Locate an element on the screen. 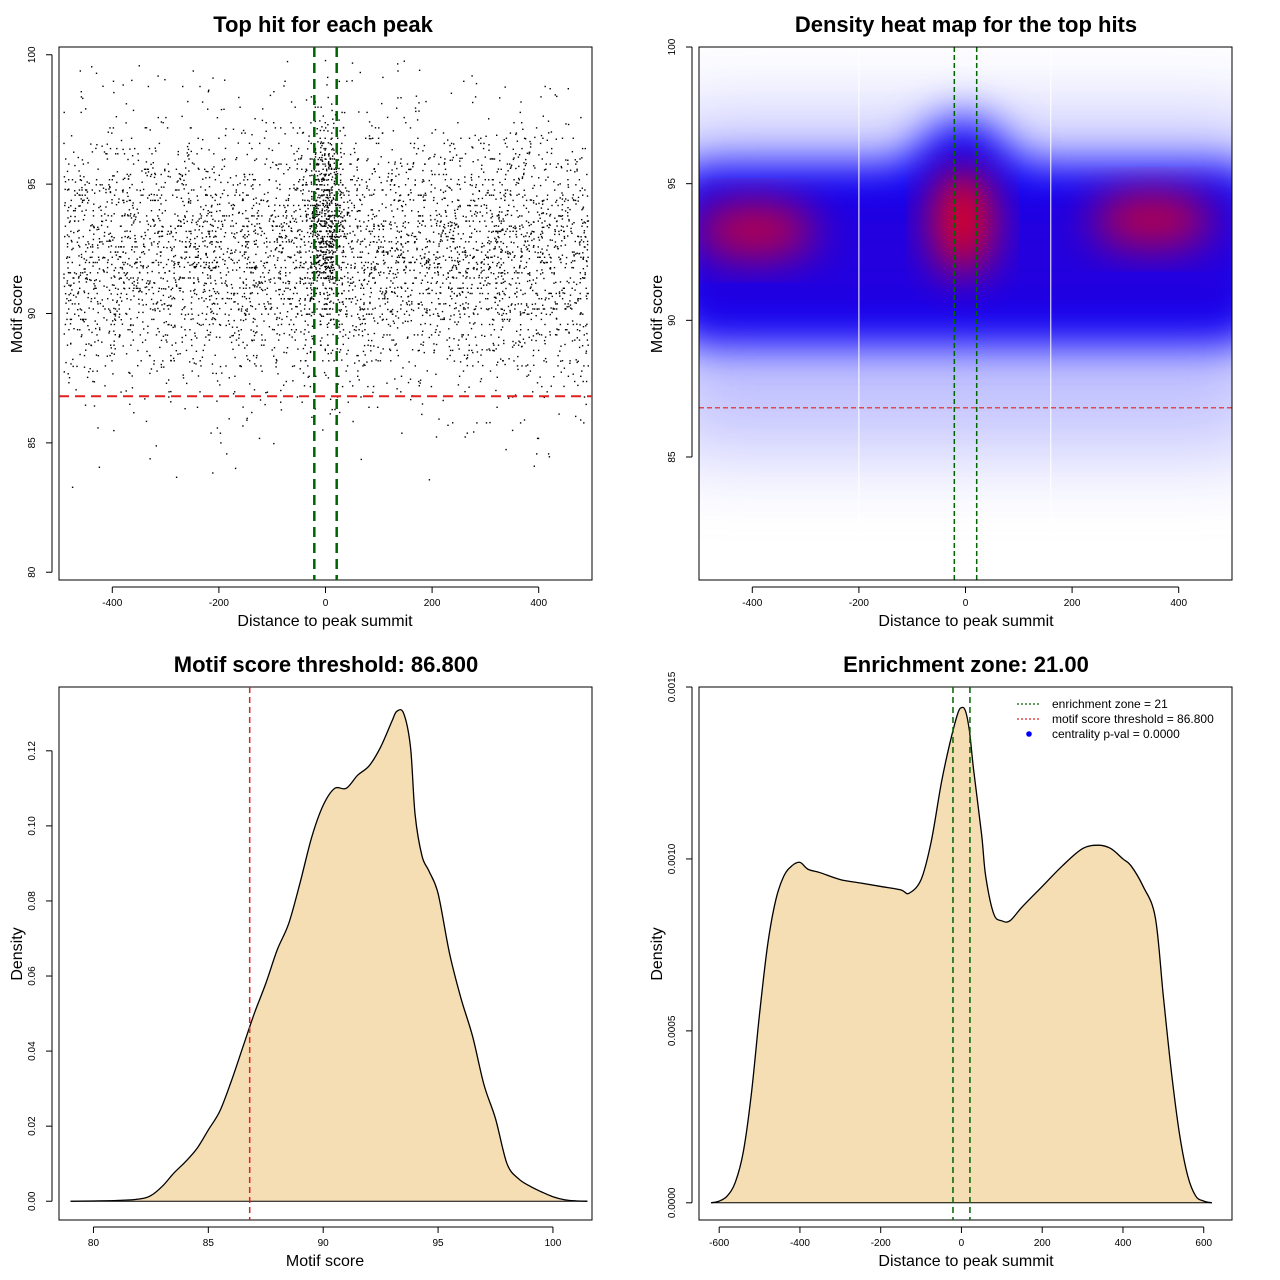  scatter-y-tick-label: 90 is located at coordinates (32, 314).